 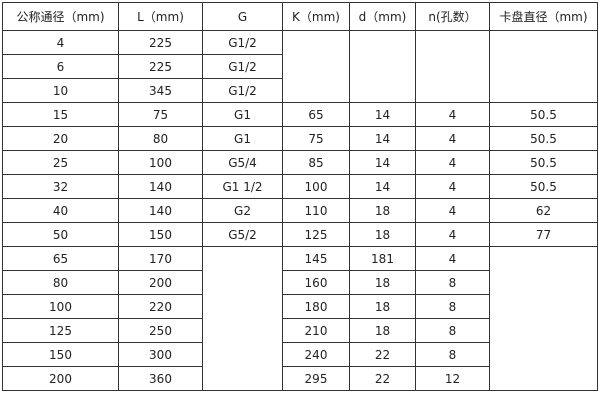 I want to click on table-row: 6 225 G1/2, so click(x=300, y=66).